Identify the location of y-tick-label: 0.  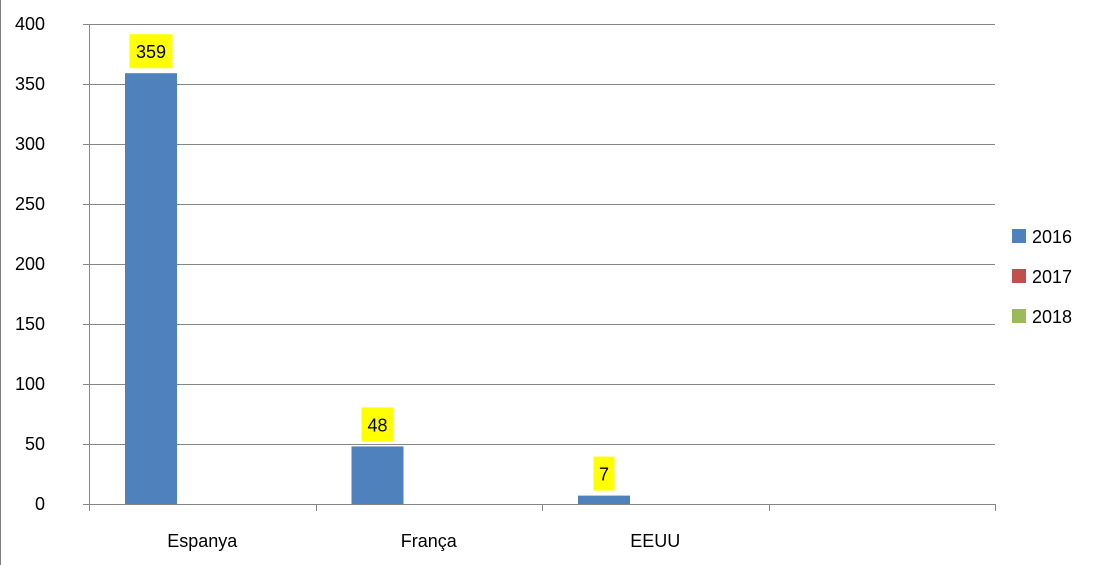
(40, 504).